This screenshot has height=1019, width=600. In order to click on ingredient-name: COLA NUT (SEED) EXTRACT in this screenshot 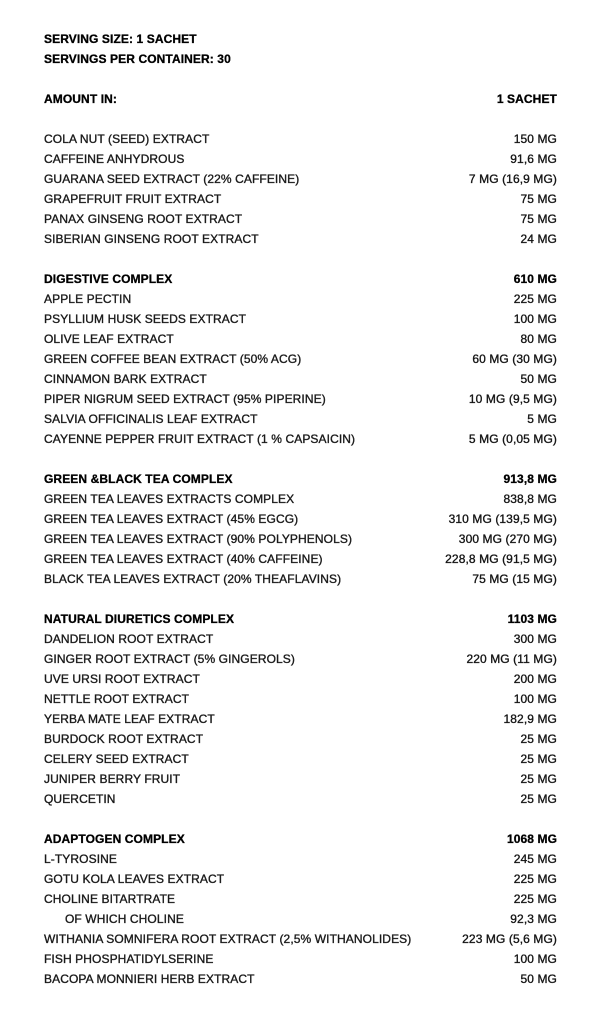, I will do `click(127, 139)`.